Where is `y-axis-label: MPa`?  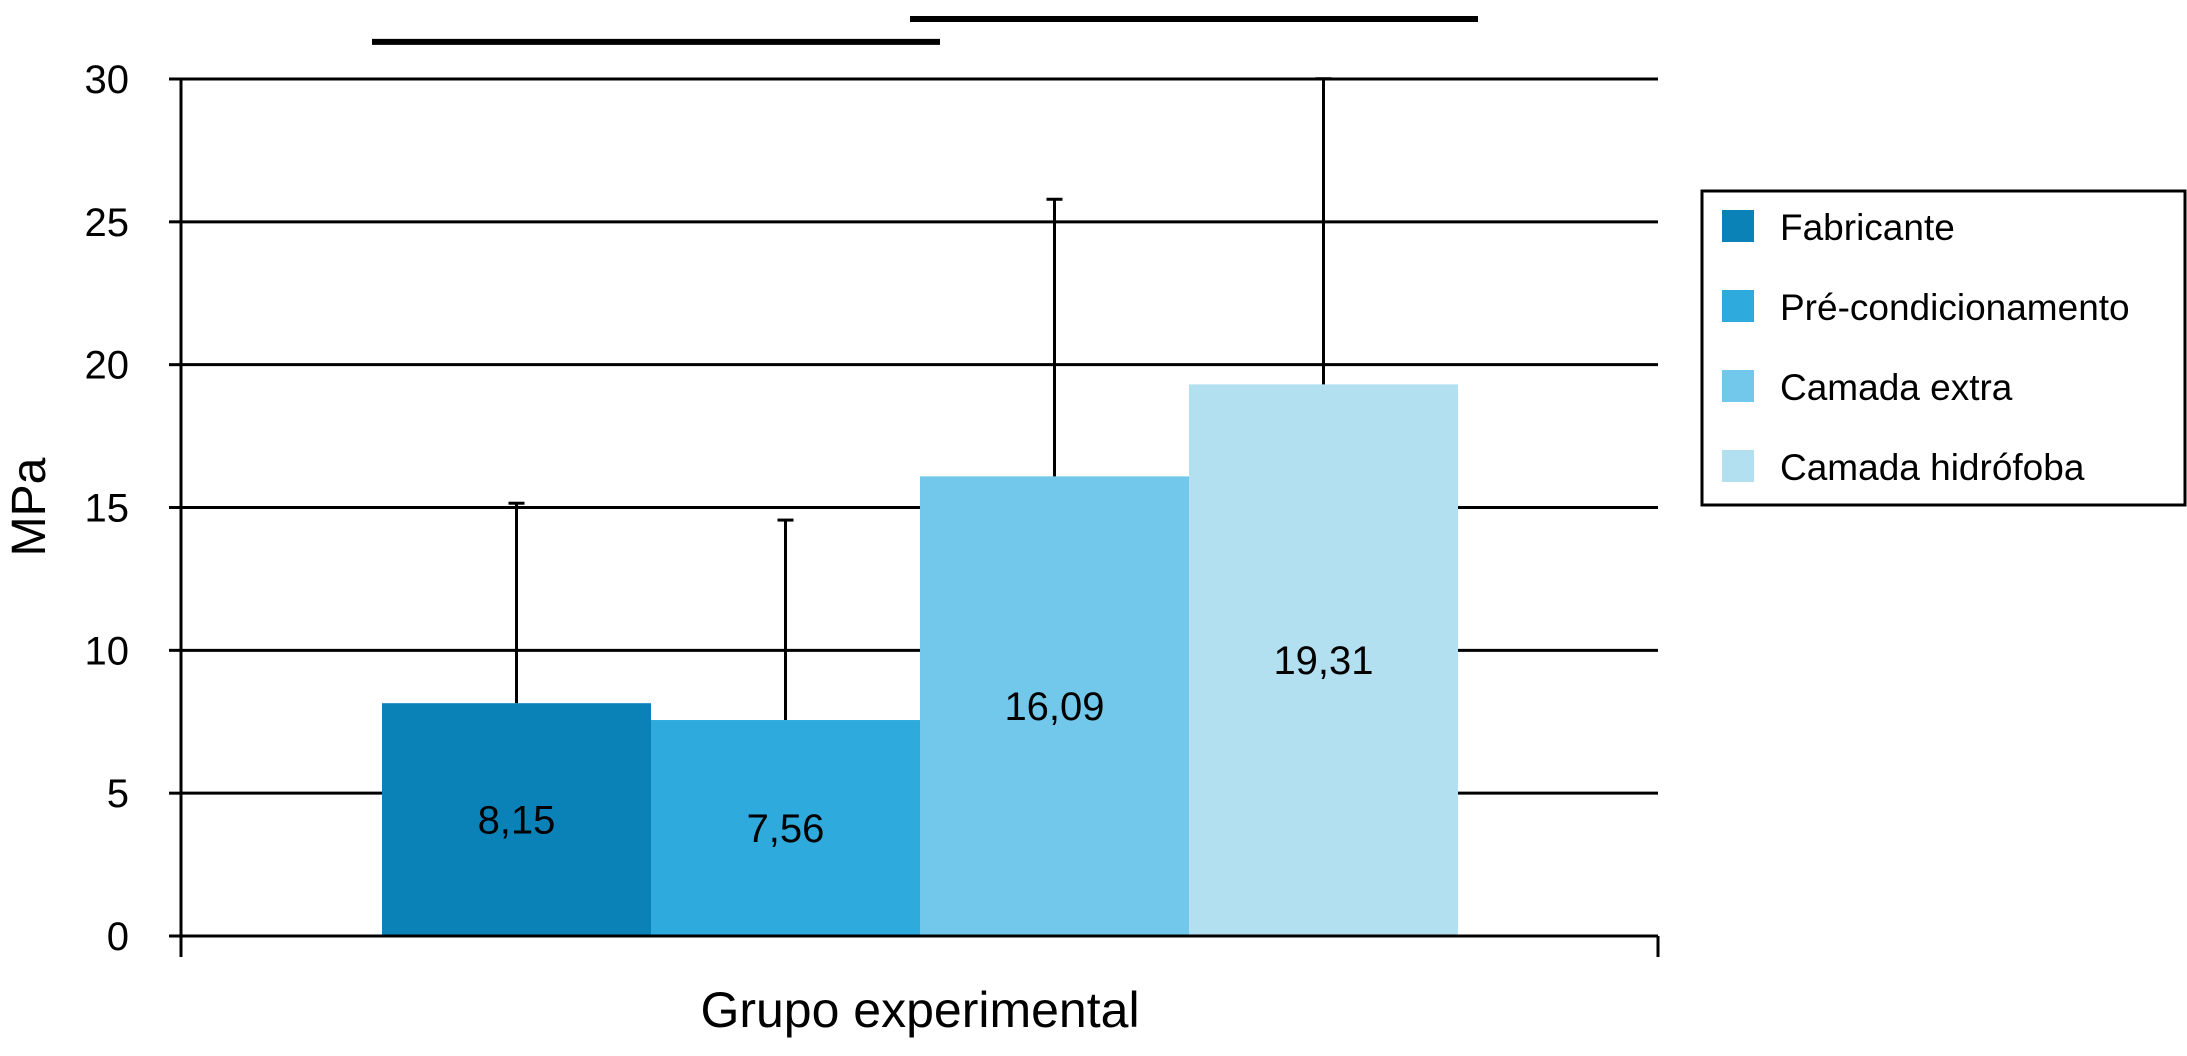
y-axis-label: MPa is located at coordinates (29, 506).